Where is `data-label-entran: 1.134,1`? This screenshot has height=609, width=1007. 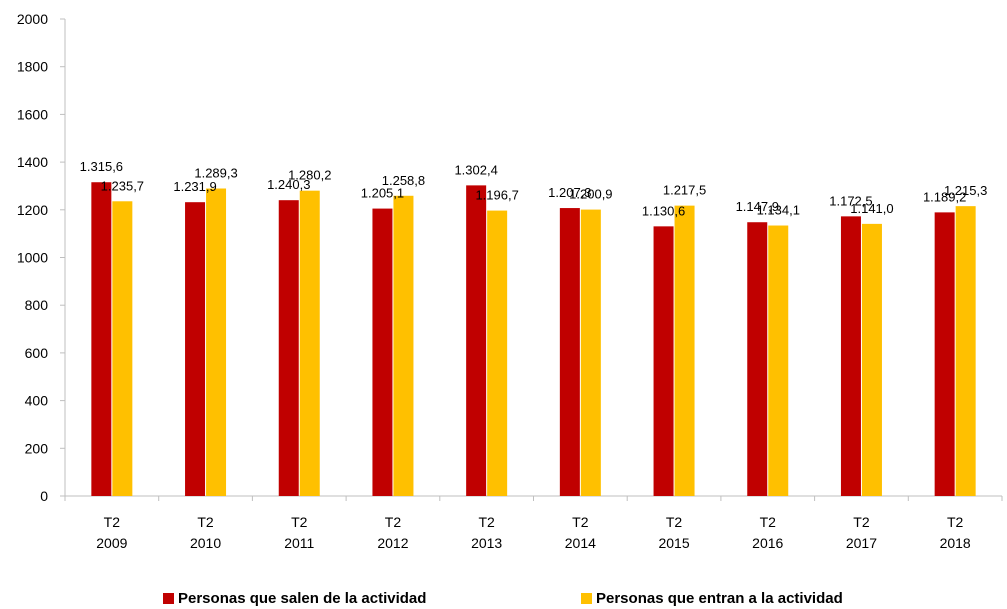 data-label-entran: 1.134,1 is located at coordinates (778, 210).